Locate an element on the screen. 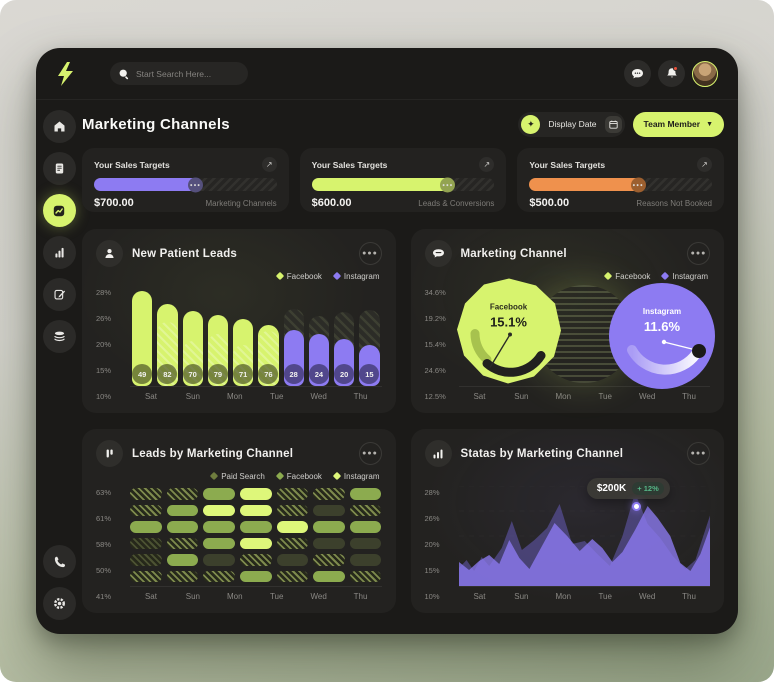 Image resolution: width=774 pixels, height=682 pixels. heat-cell-r3c7 is located at coordinates (365, 527).